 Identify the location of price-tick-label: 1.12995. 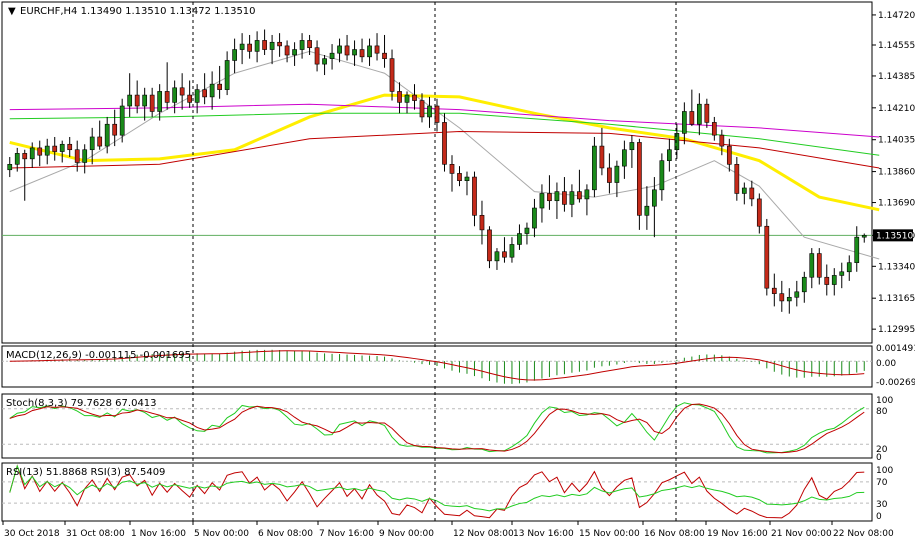
(896, 330).